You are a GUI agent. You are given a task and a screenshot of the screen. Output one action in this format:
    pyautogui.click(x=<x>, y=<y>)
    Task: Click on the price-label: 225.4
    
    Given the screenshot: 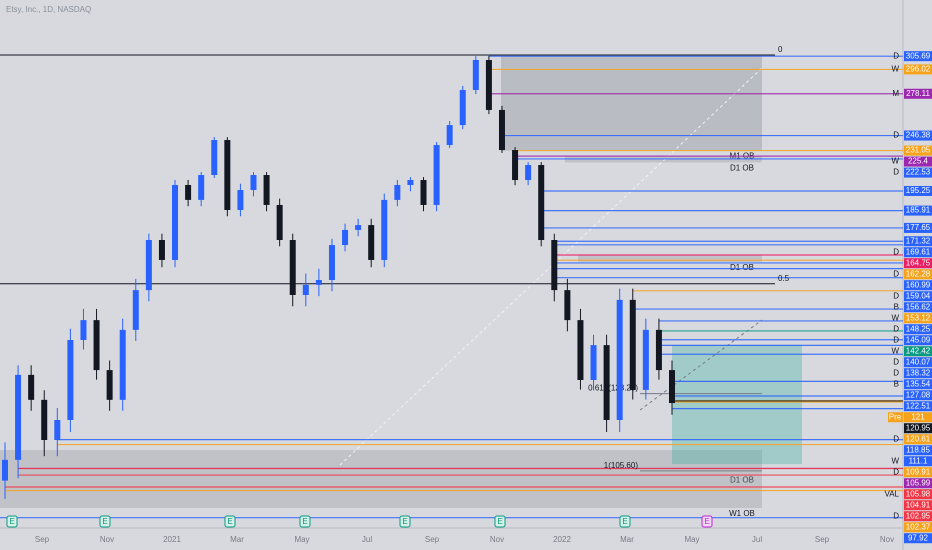 What is the action you would take?
    pyautogui.click(x=918, y=161)
    